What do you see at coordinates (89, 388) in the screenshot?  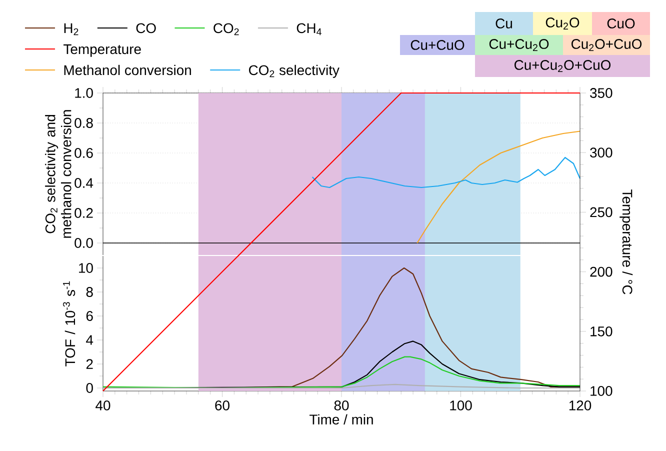 I see `y-tick-label: 0` at bounding box center [89, 388].